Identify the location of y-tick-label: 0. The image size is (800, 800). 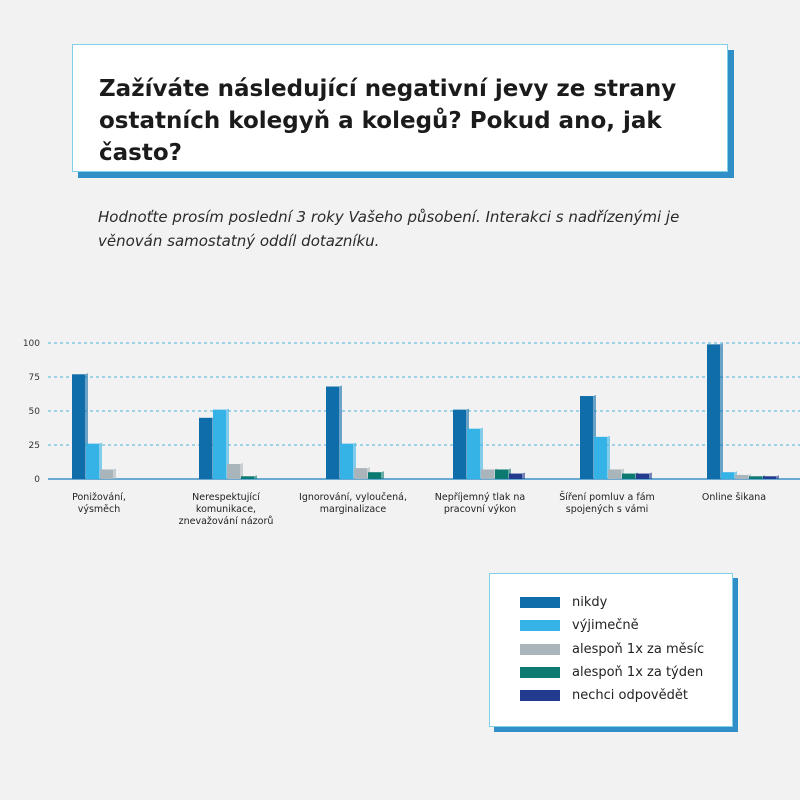
(37, 480).